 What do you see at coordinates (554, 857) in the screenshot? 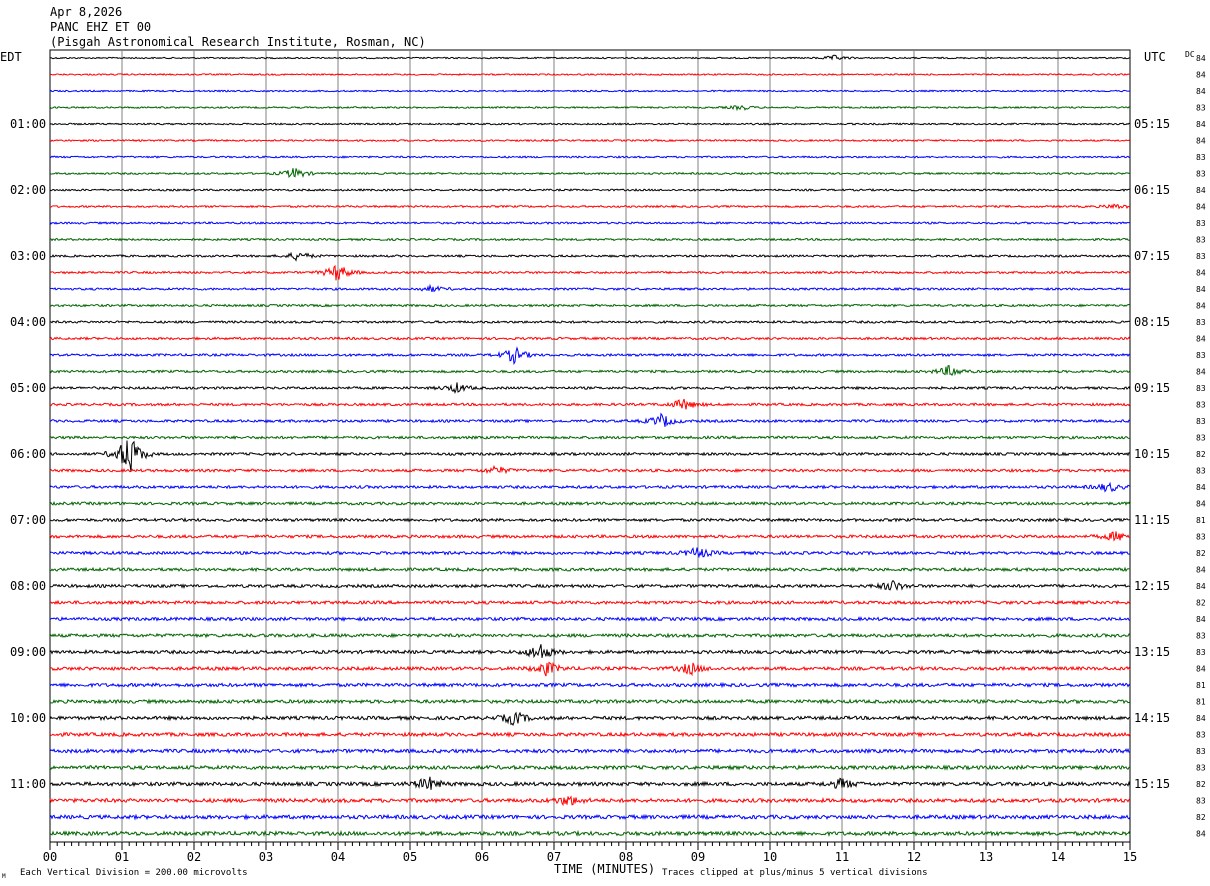
I see `x-tick-label: 07` at bounding box center [554, 857].